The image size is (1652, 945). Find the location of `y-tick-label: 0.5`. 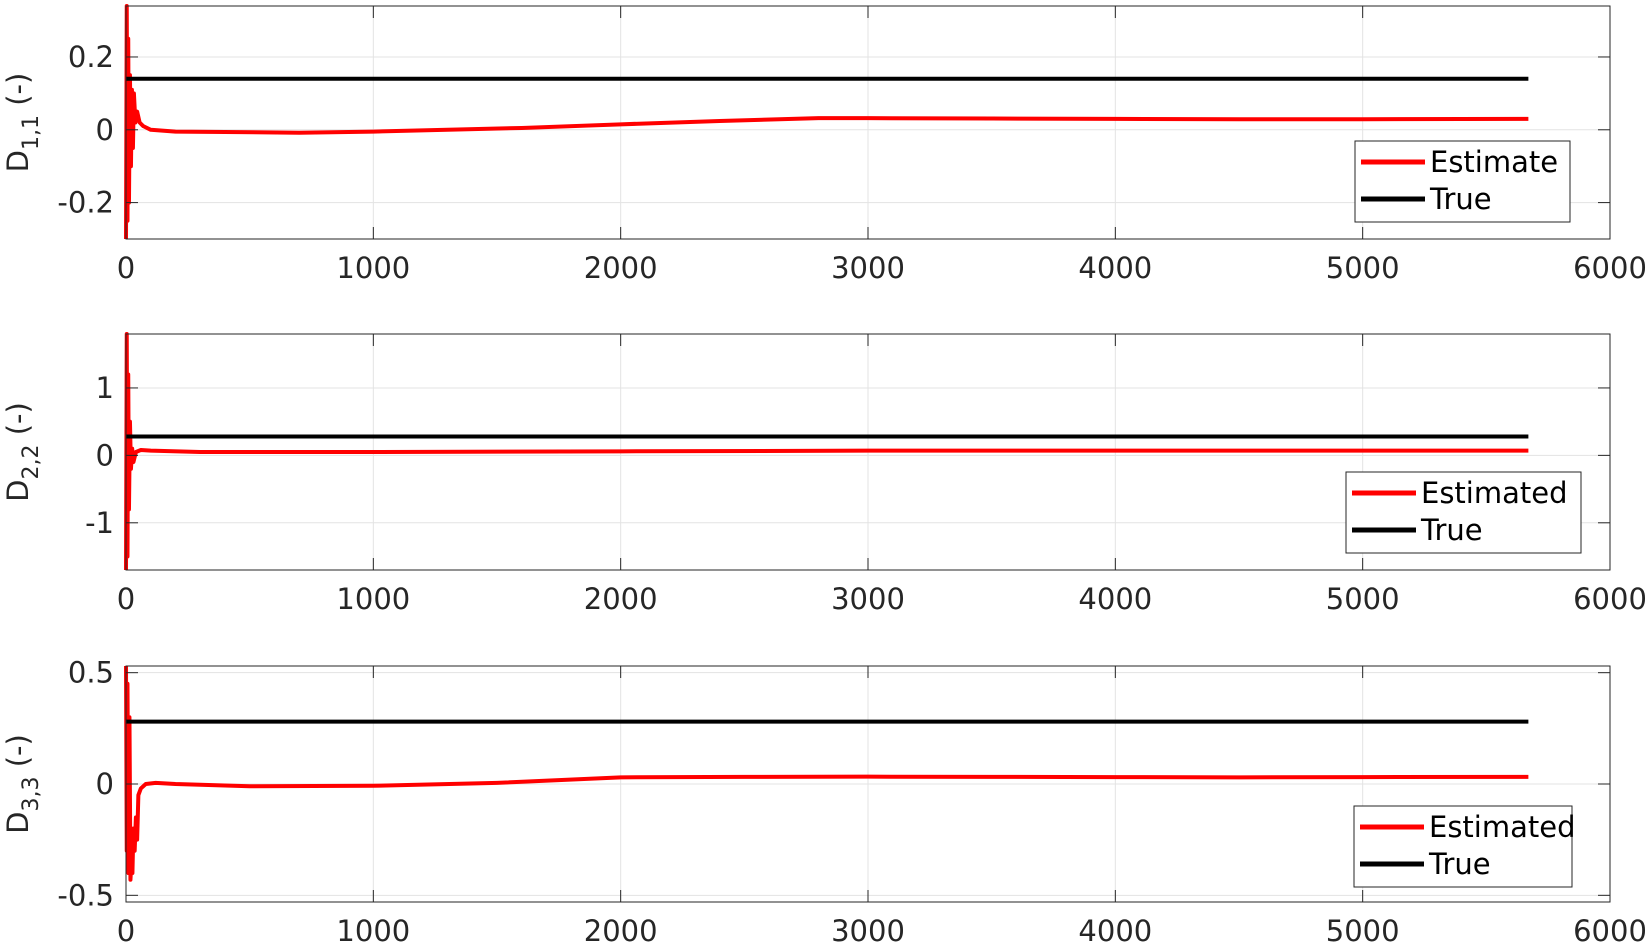

y-tick-label: 0.5 is located at coordinates (91, 673).